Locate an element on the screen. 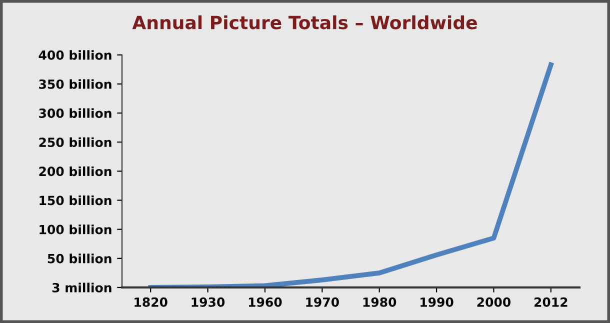 This screenshot has width=610, height=323. x-tick-label: 1930 is located at coordinates (208, 302).